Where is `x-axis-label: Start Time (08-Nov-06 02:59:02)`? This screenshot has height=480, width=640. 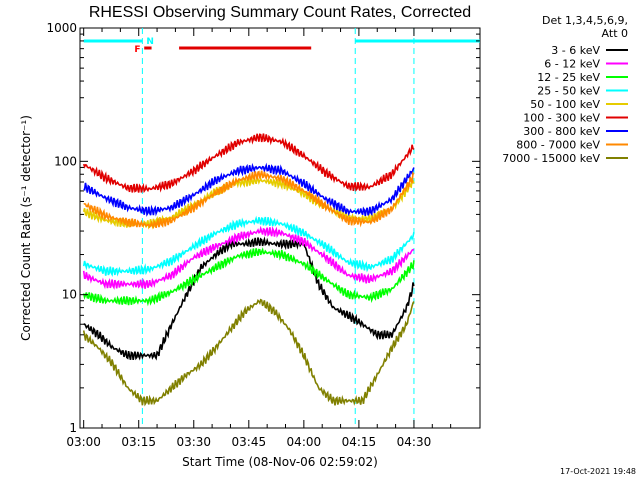
x-axis-label: Start Time (08-Nov-06 02:59:02) is located at coordinates (280, 462).